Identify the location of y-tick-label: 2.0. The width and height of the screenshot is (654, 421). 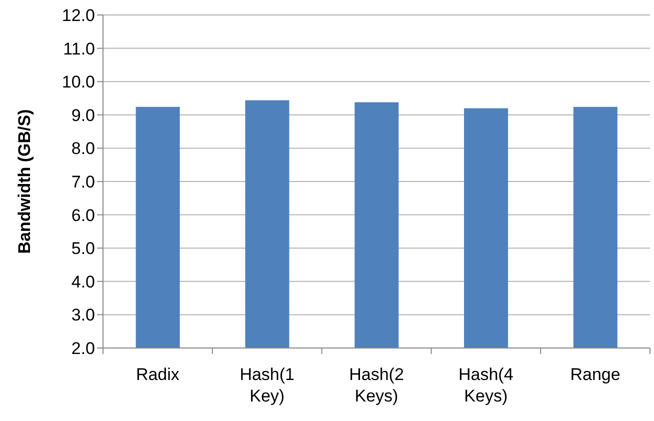
(83, 348).